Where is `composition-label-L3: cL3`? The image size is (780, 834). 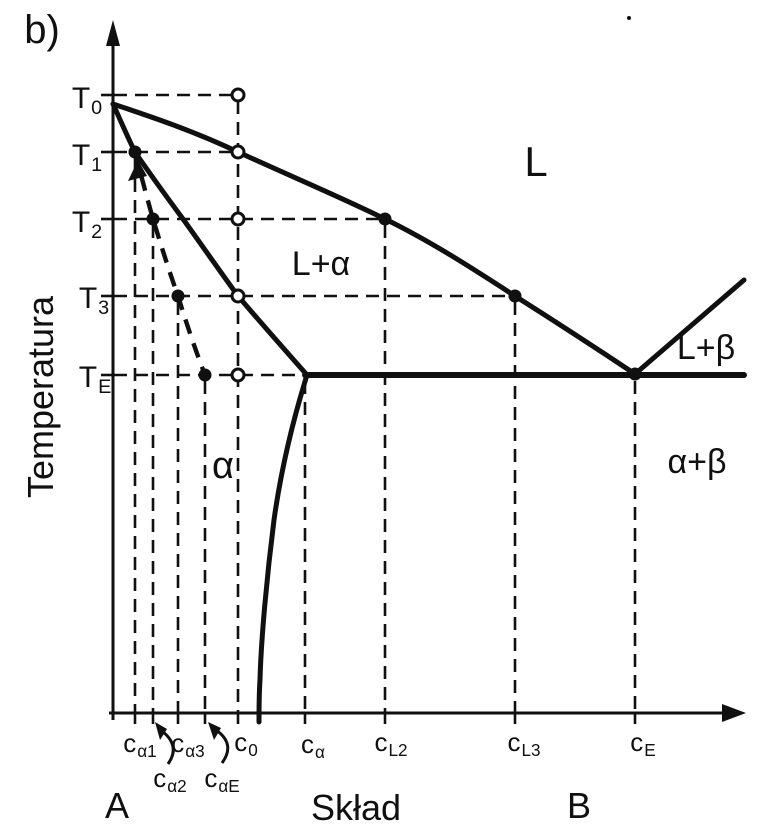 composition-label-L3: cL3 is located at coordinates (523, 743).